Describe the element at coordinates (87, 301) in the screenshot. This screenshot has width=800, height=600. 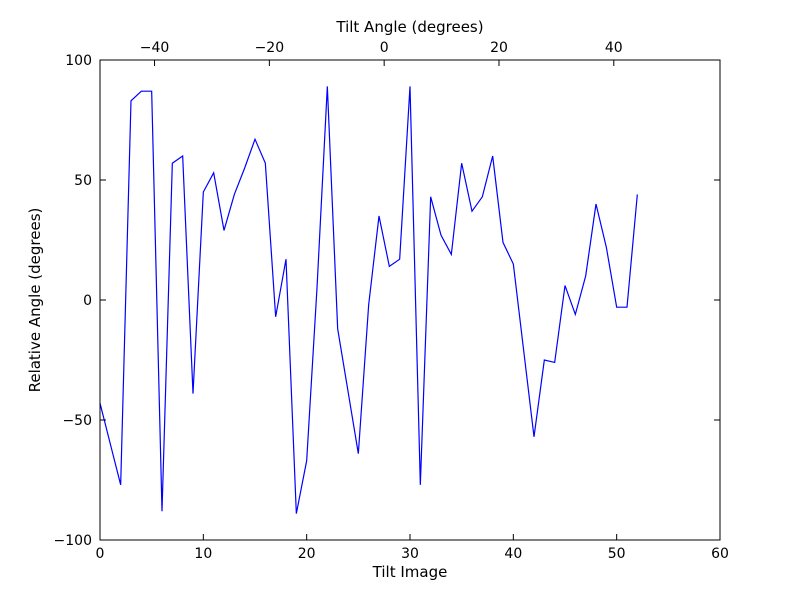
I see `y-tick-label: 0` at that location.